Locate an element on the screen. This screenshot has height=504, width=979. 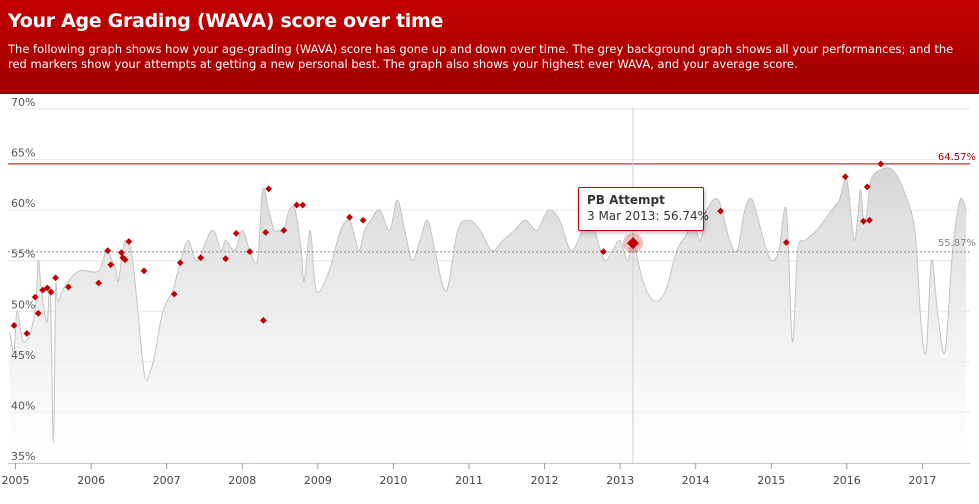
y-tick-label: 45% is located at coordinates (23, 355).